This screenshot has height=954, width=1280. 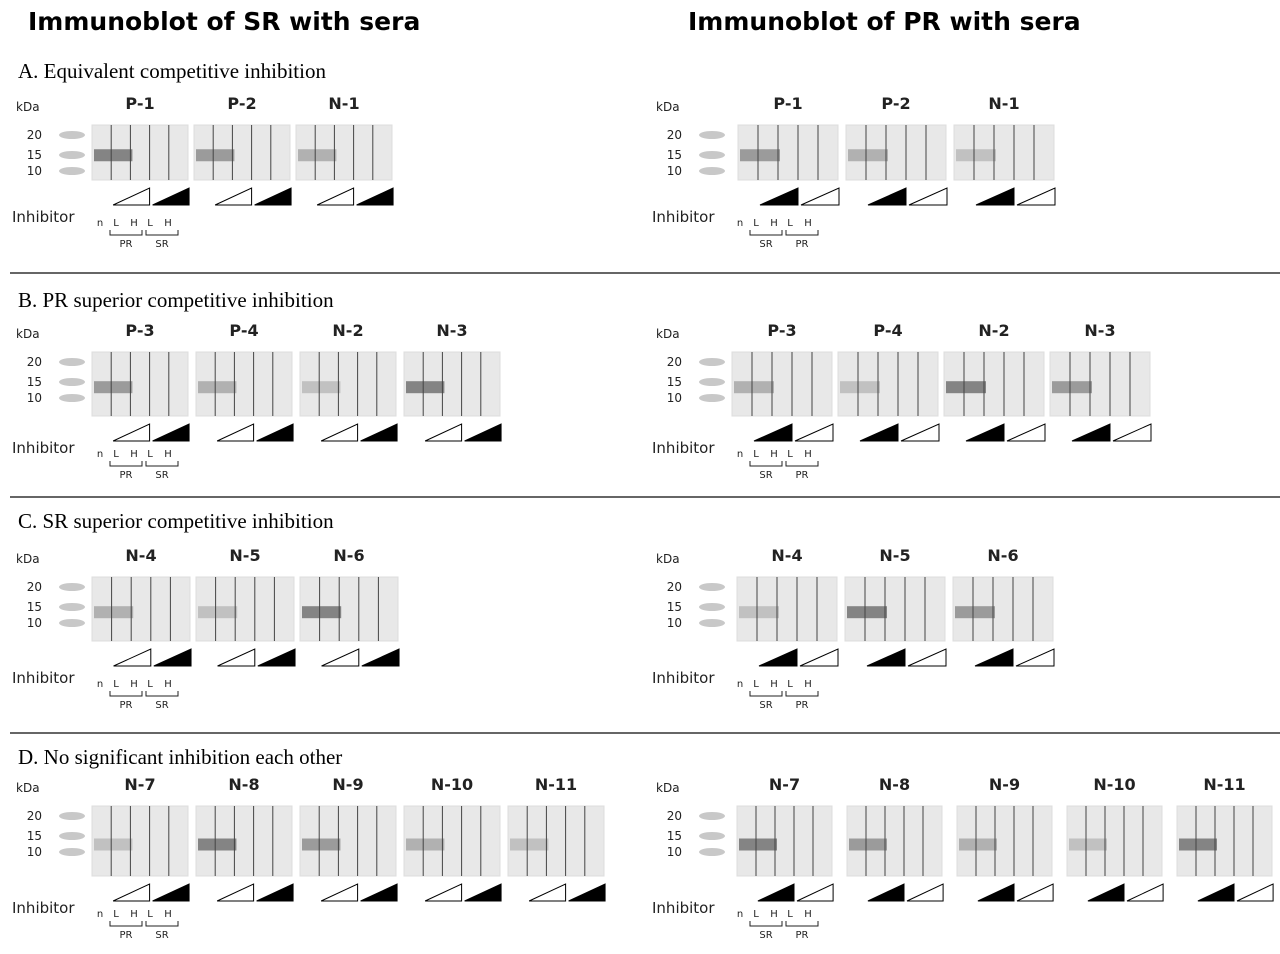 What do you see at coordinates (139, 784) in the screenshot?
I see `blot-label: N-7` at bounding box center [139, 784].